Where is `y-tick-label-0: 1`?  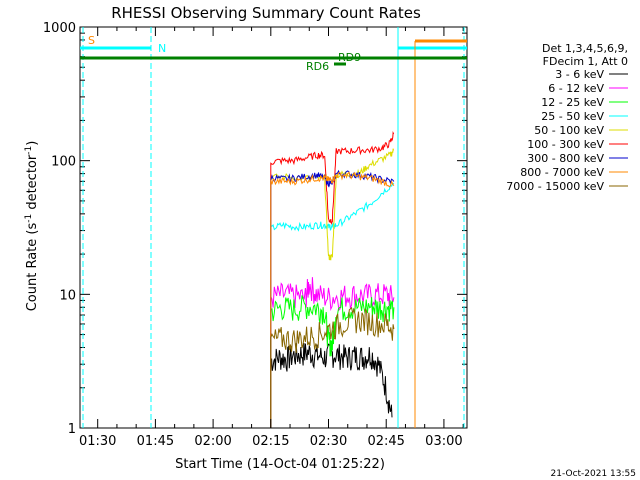
y-tick-label-0: 1 is located at coordinates (72, 429).